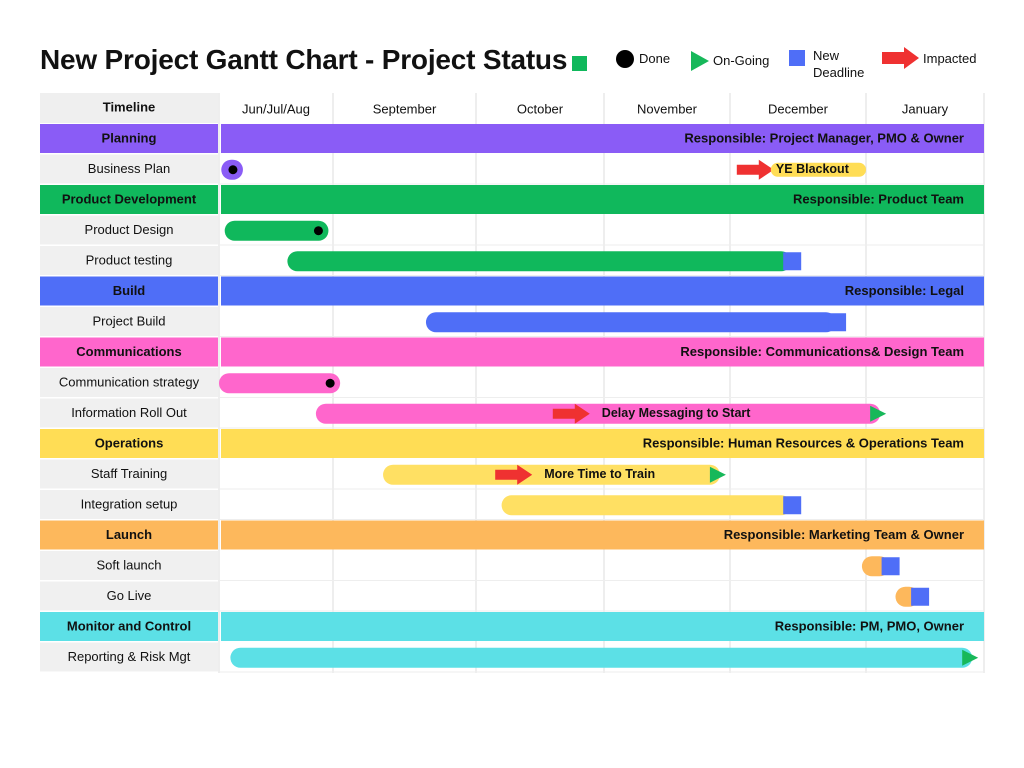 The width and height of the screenshot is (1024, 768). Describe the element at coordinates (655, 58) in the screenshot. I see `legend-done-label: Done` at that location.